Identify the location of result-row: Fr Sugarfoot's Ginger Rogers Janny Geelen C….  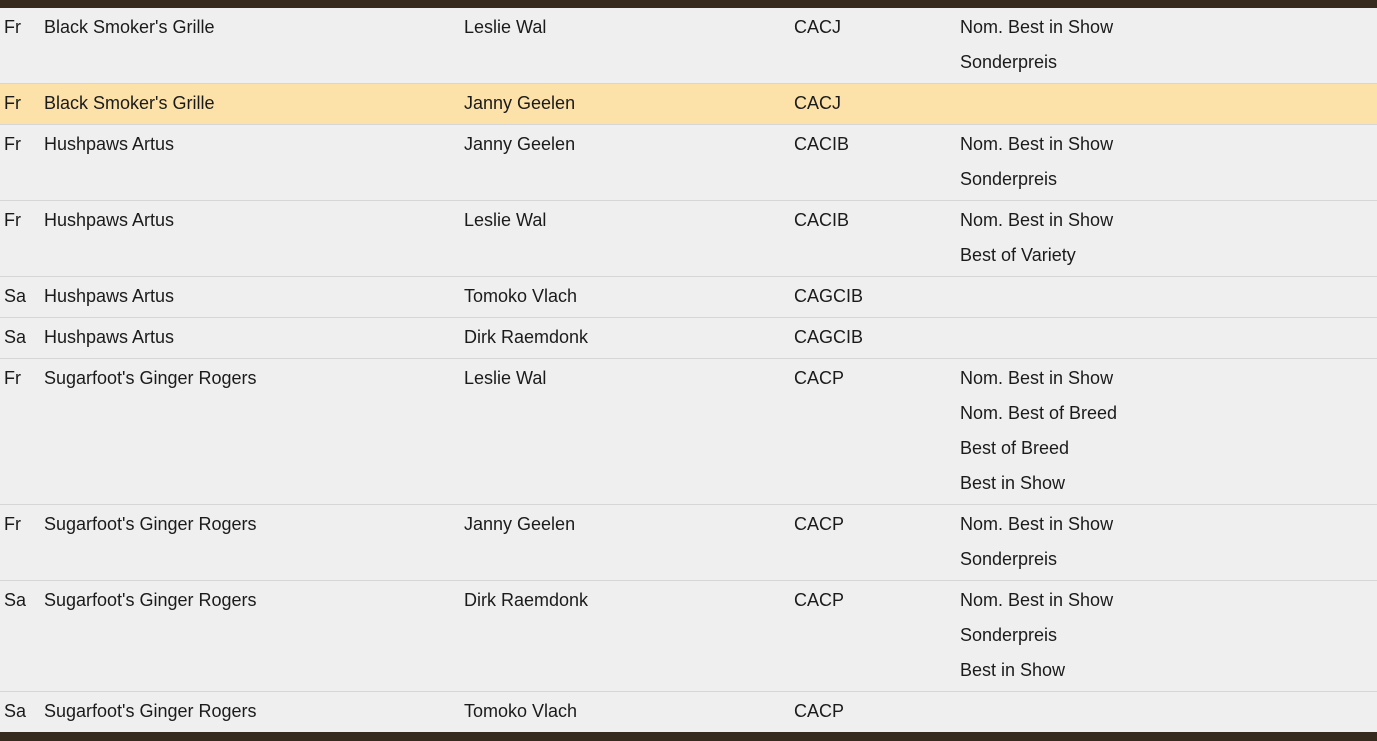
(688, 542).